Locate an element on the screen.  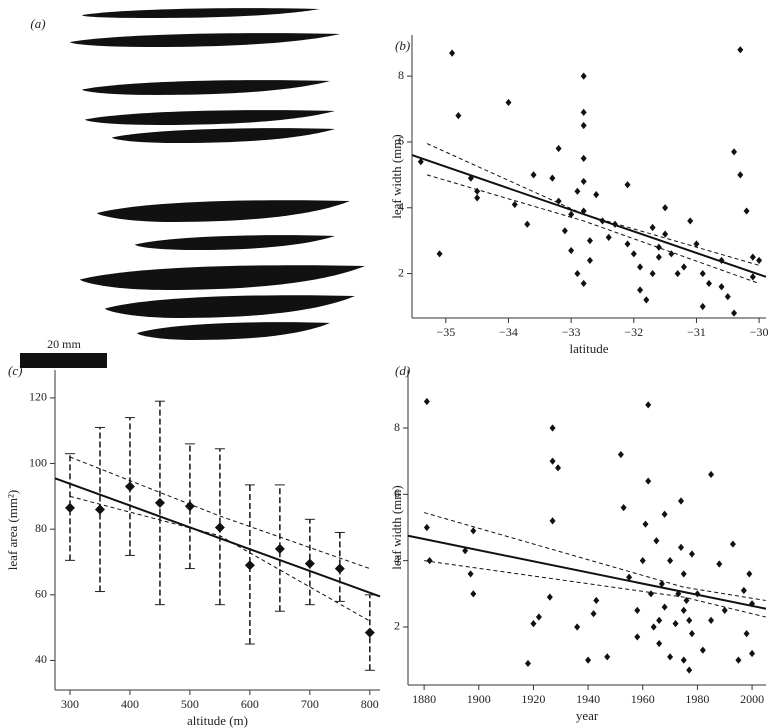
x-tick-label: −35 is located at coordinates (445, 332).